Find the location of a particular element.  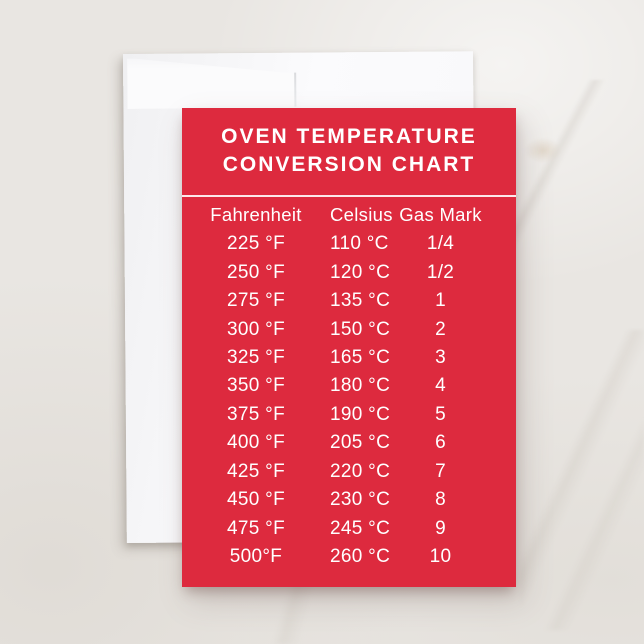

table-cell: 250 °F is located at coordinates (256, 272).